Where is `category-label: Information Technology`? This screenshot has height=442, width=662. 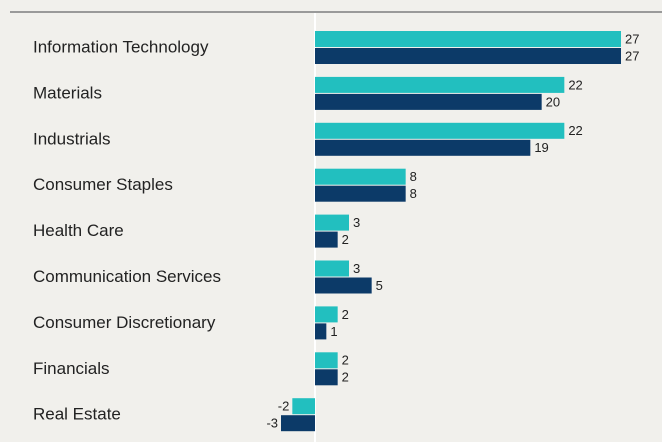 category-label: Information Technology is located at coordinates (121, 46).